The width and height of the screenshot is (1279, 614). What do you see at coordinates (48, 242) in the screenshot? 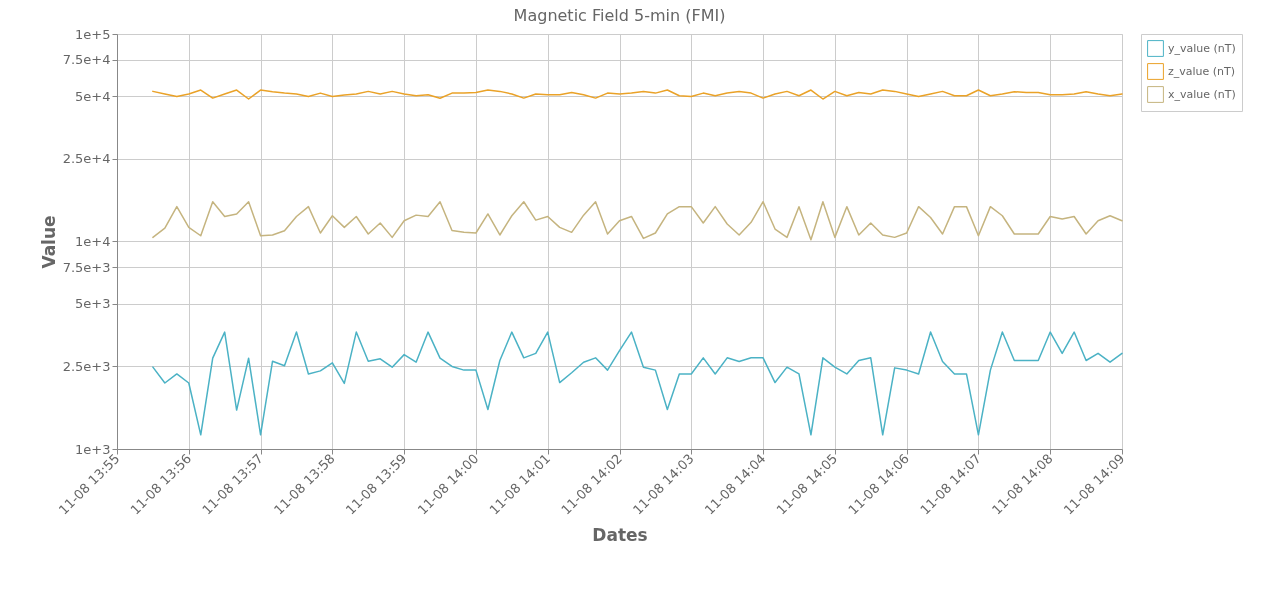
I see `y-axis-title: Value` at bounding box center [48, 242].